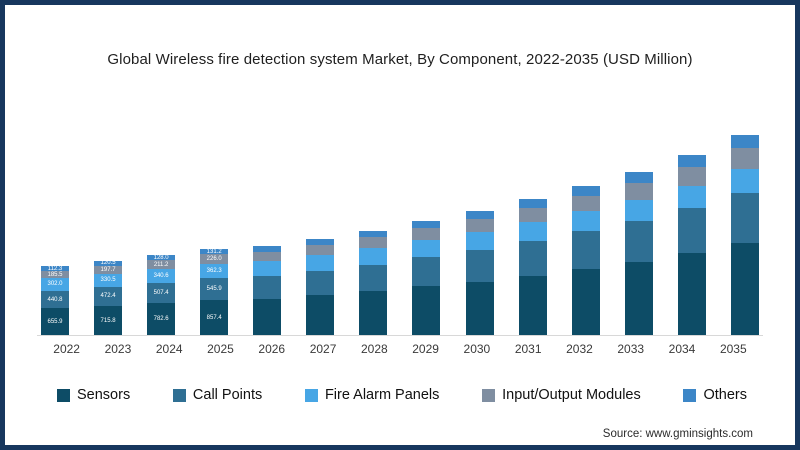 The height and width of the screenshot is (450, 800). Describe the element at coordinates (108, 263) in the screenshot. I see `segment-value-label: 120.5` at that location.